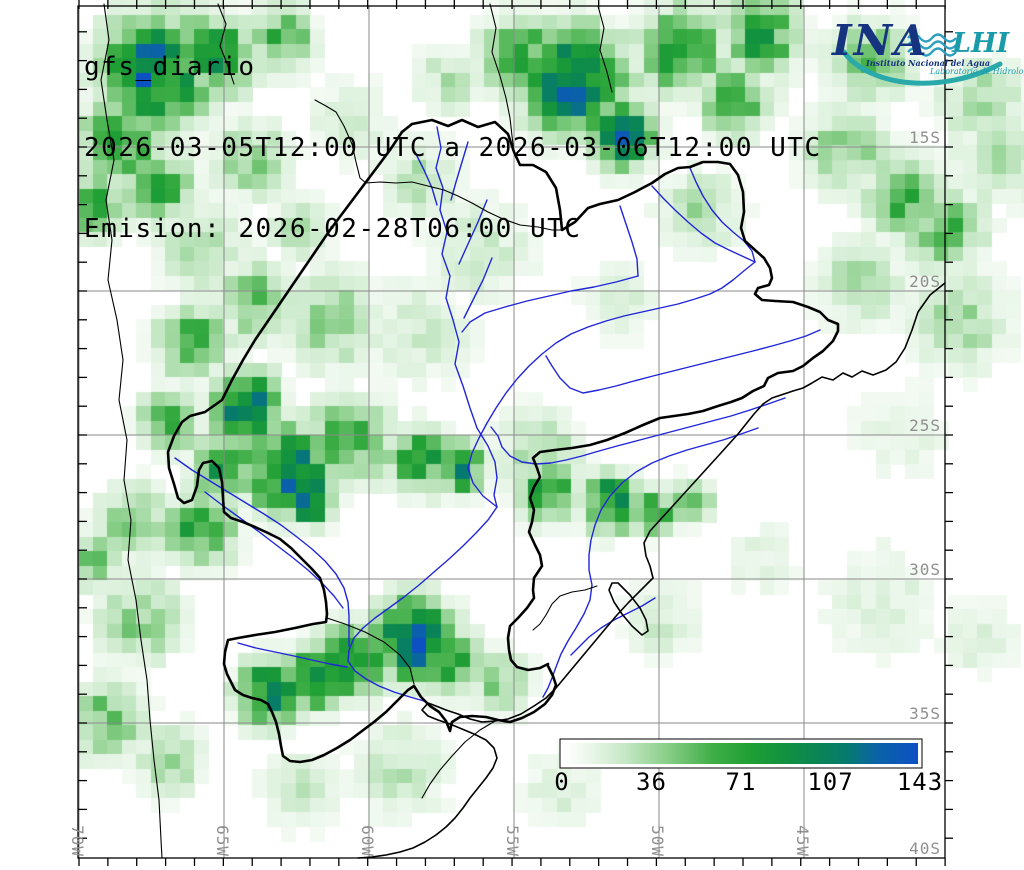 Image resolution: width=1024 pixels, height=870 pixels. I want to click on lon-label: 50W, so click(657, 841).